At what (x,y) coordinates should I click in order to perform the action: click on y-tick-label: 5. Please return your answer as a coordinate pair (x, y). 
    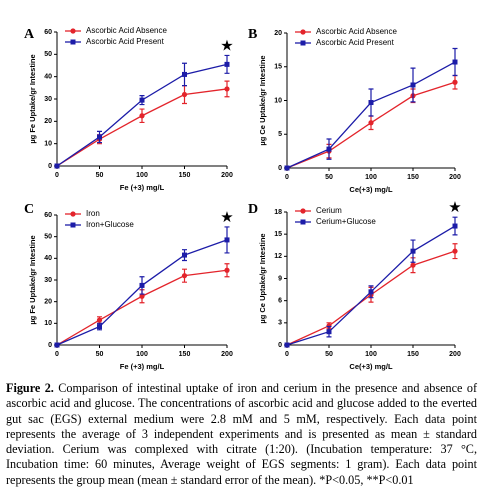
    Looking at the image, I should click on (280, 134).